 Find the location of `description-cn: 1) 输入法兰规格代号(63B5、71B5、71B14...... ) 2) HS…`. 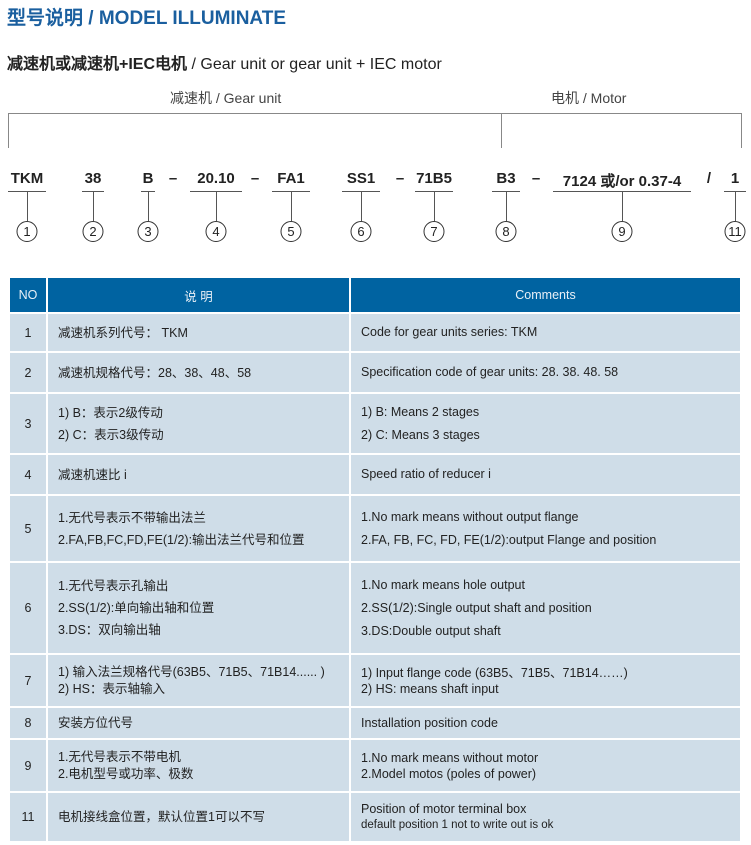

description-cn: 1) 输入法兰规格代号(63B5、71B5、71B14...... ) 2) HS… is located at coordinates (198, 680).